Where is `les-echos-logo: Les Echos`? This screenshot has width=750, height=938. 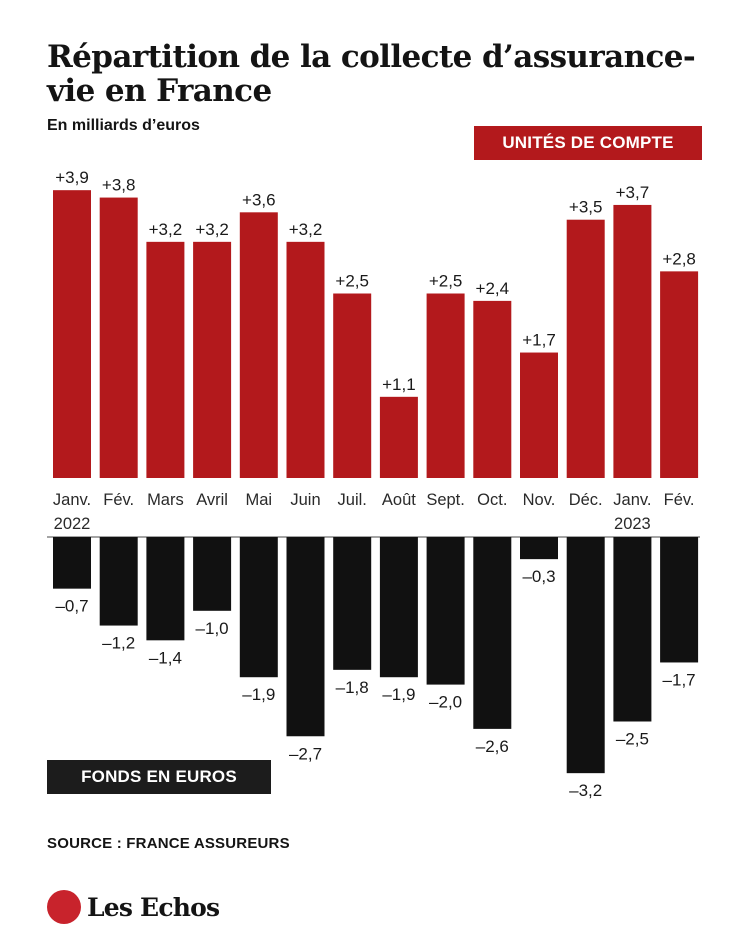 les-echos-logo: Les Echos is located at coordinates (133, 907).